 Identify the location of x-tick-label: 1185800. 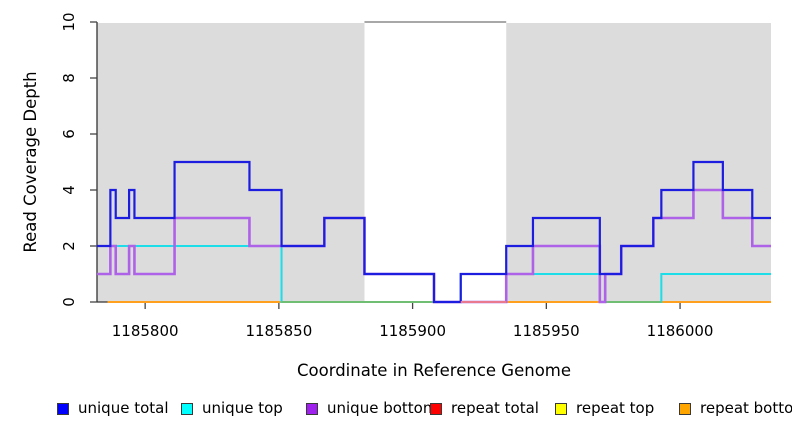
(145, 331).